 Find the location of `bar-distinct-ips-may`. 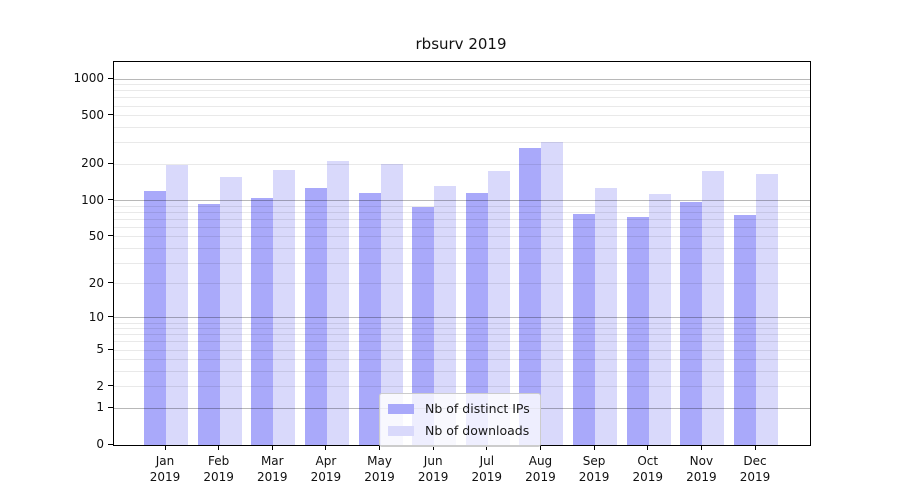

bar-distinct-ips-may is located at coordinates (369, 318).